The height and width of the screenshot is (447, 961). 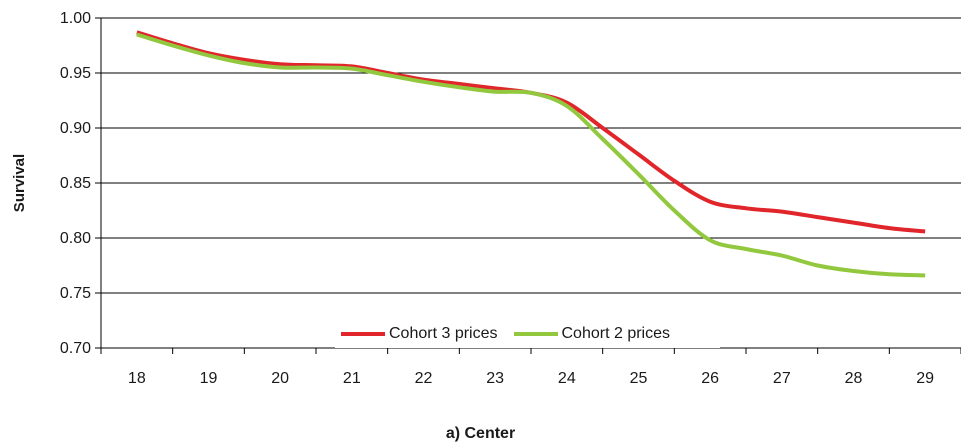 I want to click on x-tick-label: 24, so click(x=567, y=378).